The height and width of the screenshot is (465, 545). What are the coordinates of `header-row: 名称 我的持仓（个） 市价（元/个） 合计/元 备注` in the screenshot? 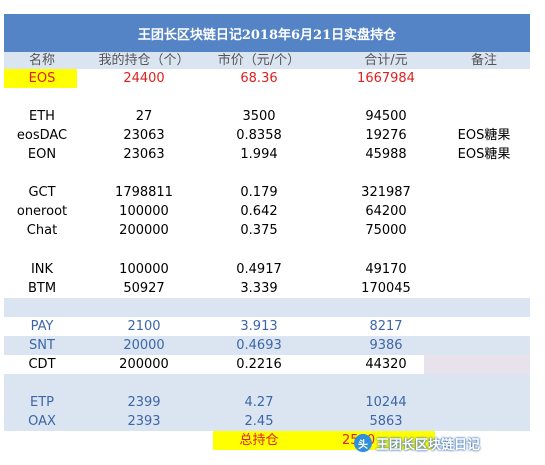 It's located at (267, 60).